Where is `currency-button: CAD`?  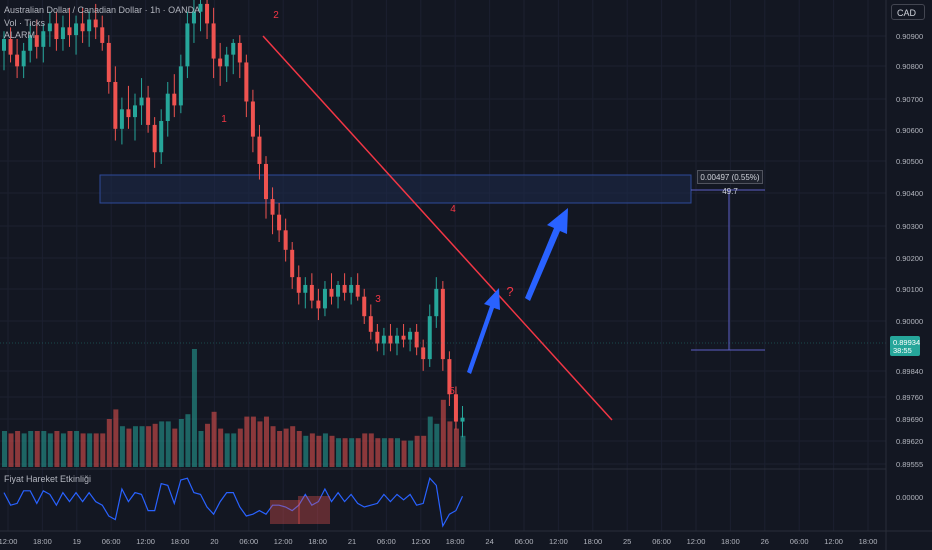
currency-button: CAD is located at coordinates (908, 12).